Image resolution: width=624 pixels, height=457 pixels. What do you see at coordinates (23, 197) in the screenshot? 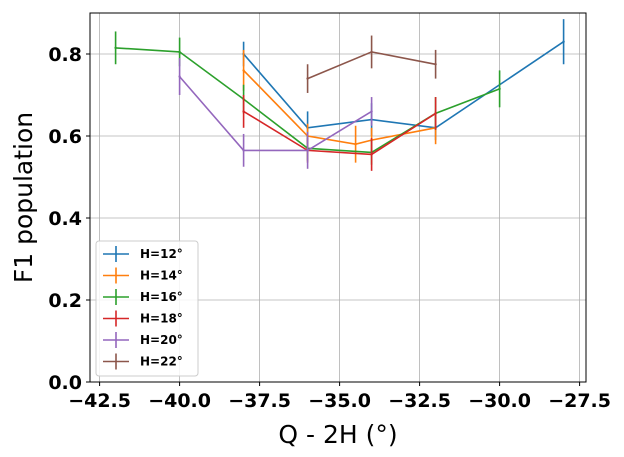
I see `y-axis-label: F1 population` at bounding box center [23, 197].